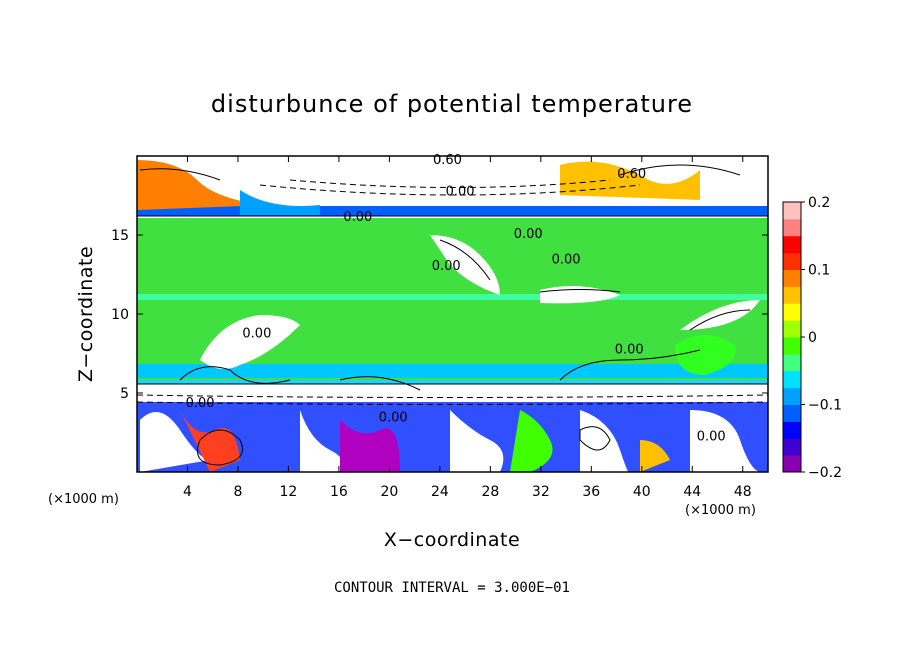 The width and height of the screenshot is (904, 654). I want to click on y-tick-label: 15, so click(120, 236).